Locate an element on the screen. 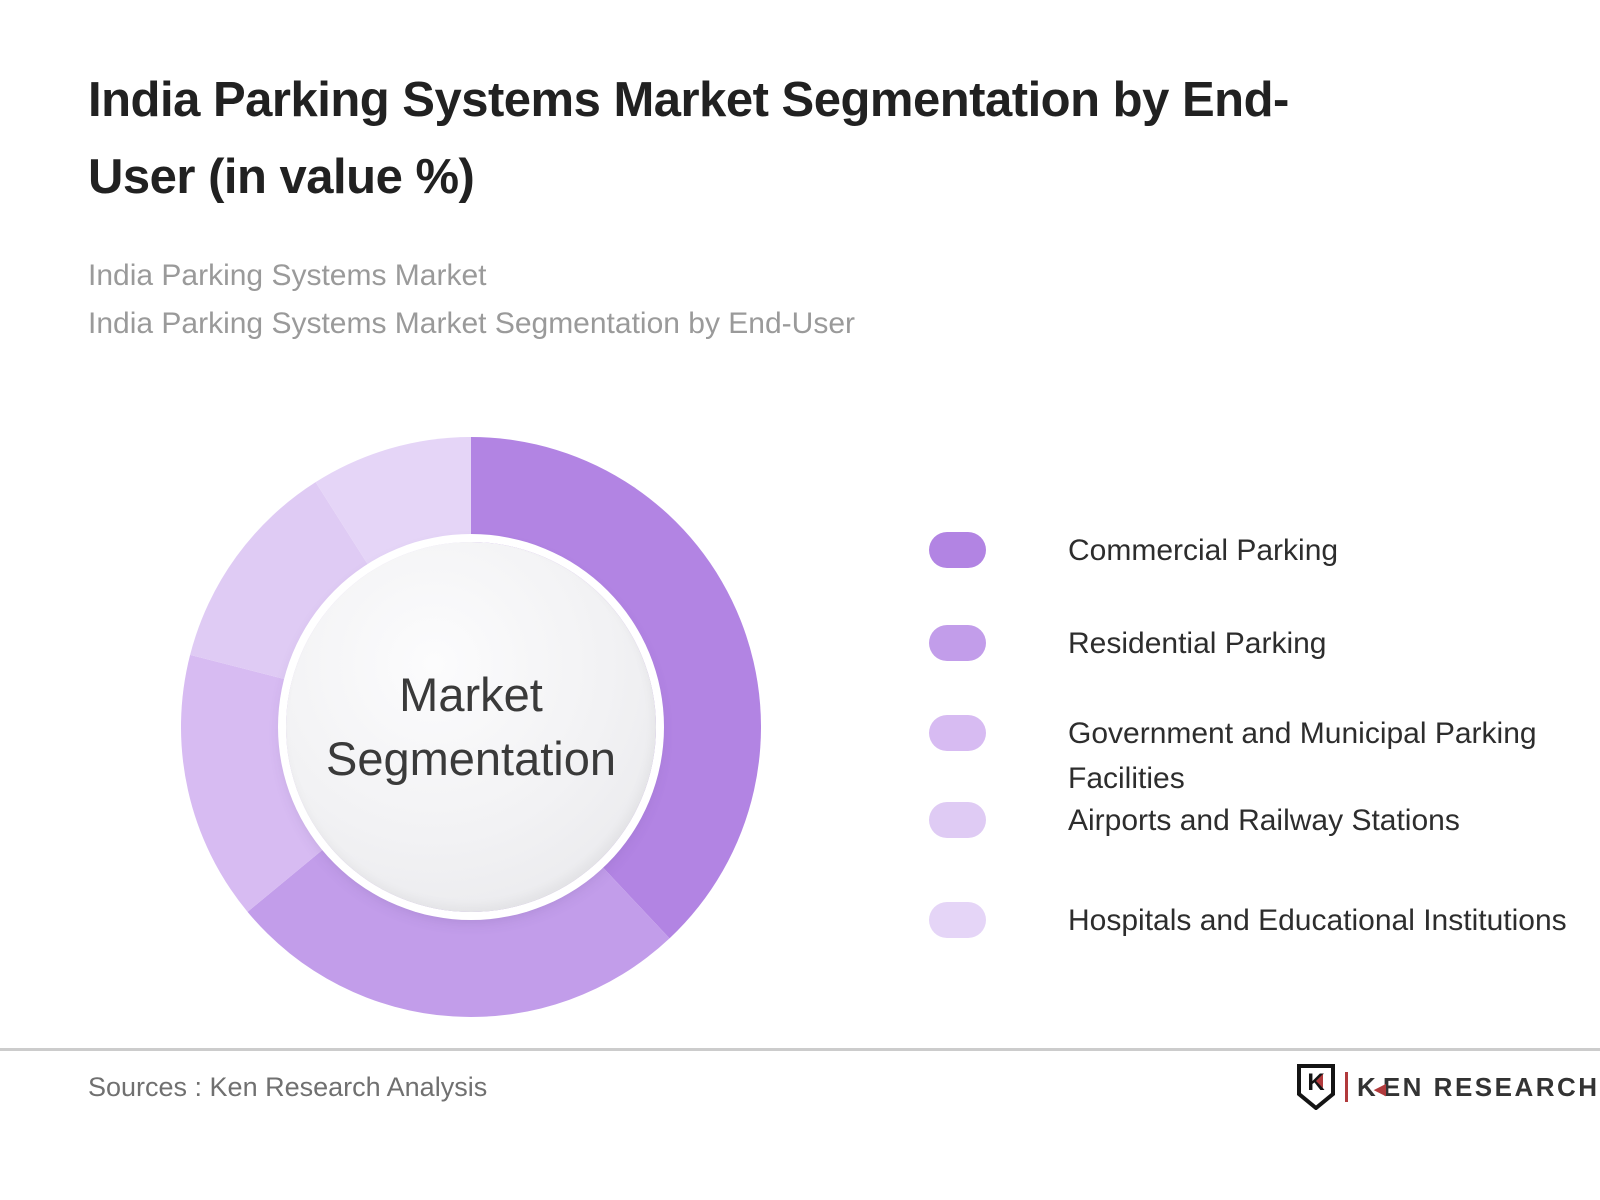  legend-label-airports: Airports and Railway Stations is located at coordinates (1264, 820).